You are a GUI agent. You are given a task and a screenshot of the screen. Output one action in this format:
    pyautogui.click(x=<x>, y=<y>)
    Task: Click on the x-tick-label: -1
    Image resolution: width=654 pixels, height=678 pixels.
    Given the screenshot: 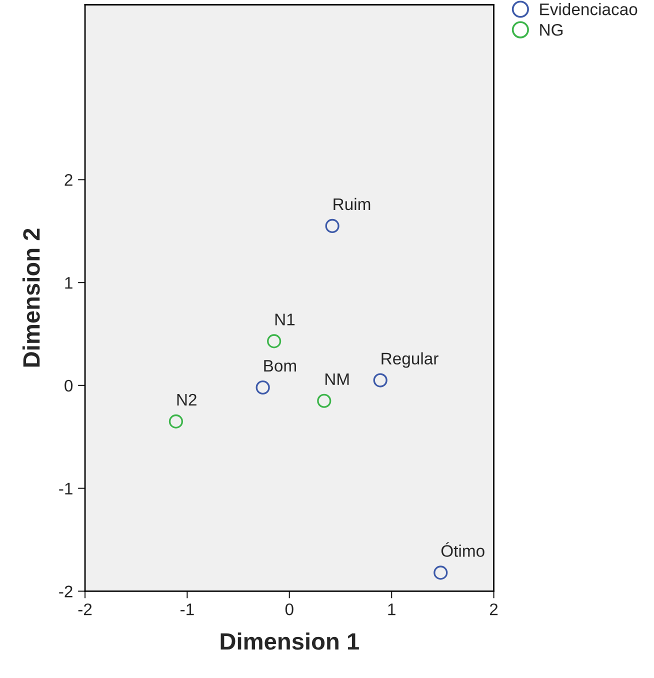 What is the action you would take?
    pyautogui.click(x=187, y=610)
    